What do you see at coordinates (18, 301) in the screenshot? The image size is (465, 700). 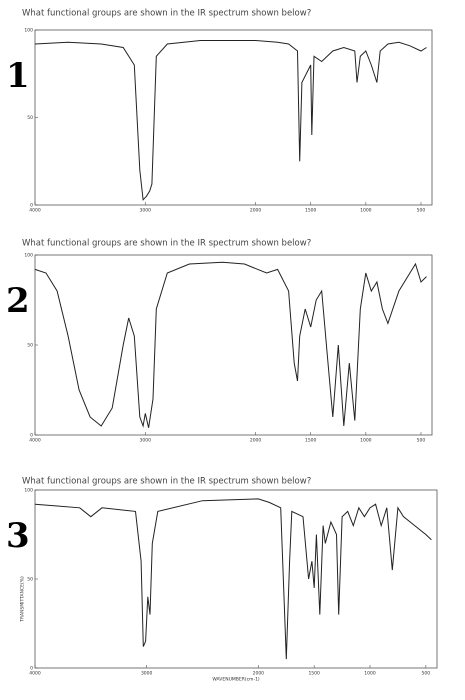 I see `handwritten-number: 2` at bounding box center [18, 301].